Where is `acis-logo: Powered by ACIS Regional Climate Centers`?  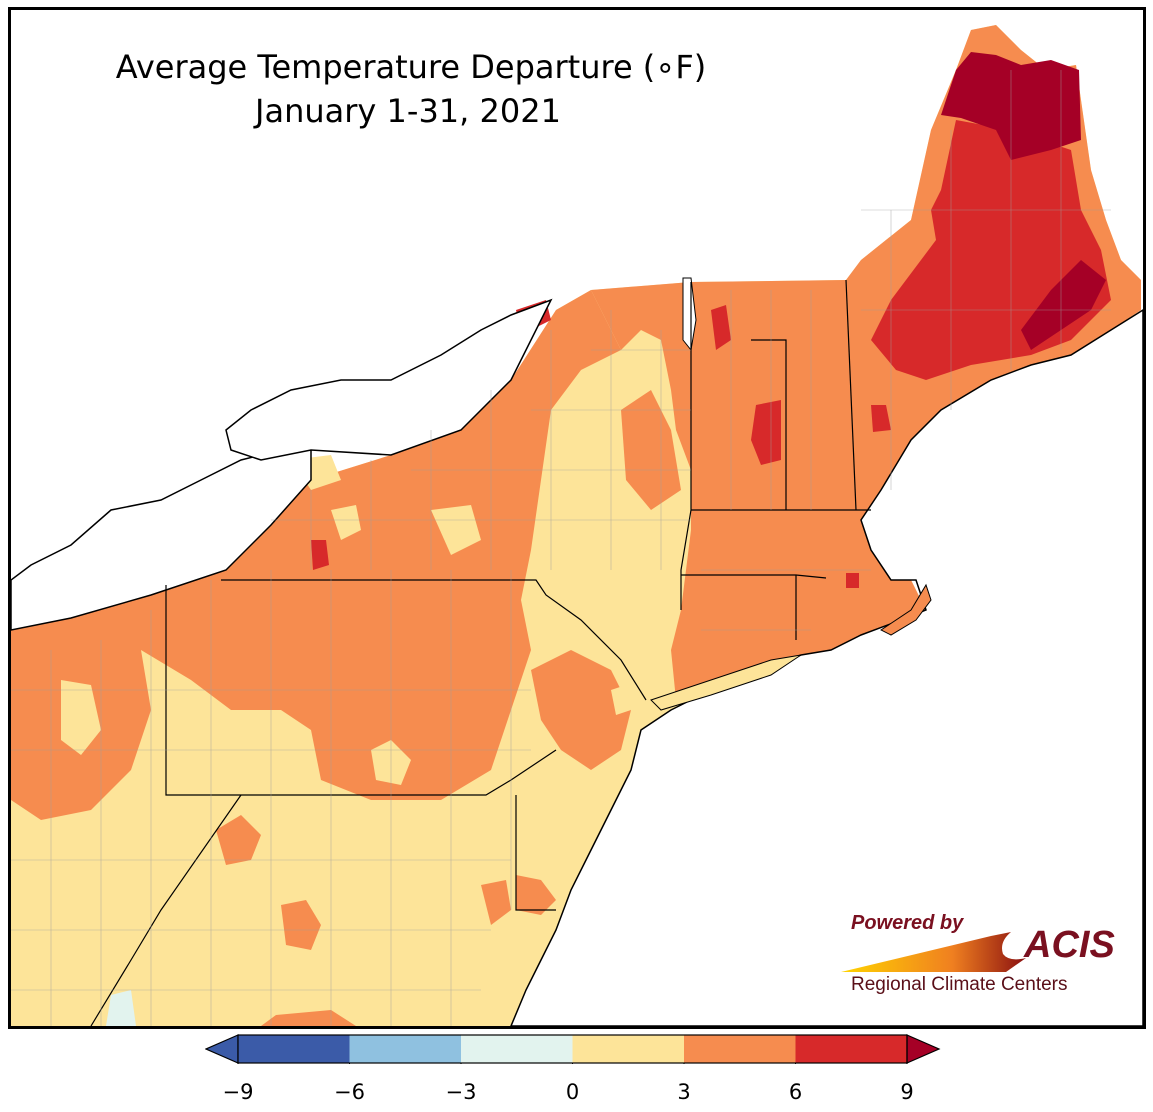 acis-logo: Powered by ACIS Regional Climate Centers is located at coordinates (986, 957).